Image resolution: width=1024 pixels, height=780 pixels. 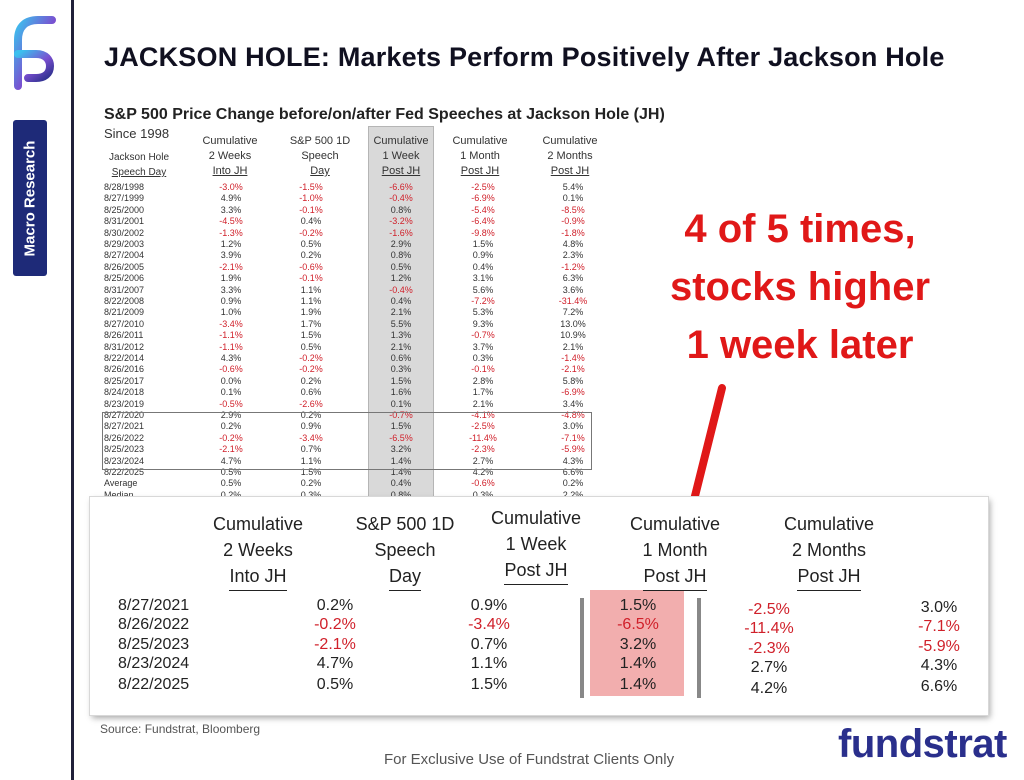 I want to click on small-table-row: 8/25/2000 3.3% -0.1% 0.8% -5.4% -8.5%, so click(x=360, y=210).